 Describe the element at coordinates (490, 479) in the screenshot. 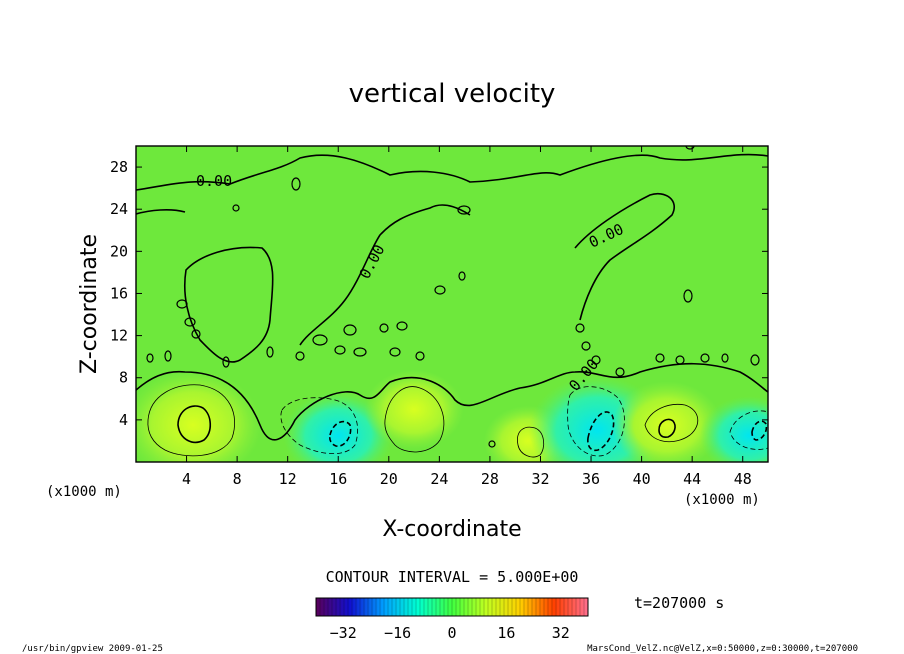

I see `x-tick-label: 28` at that location.